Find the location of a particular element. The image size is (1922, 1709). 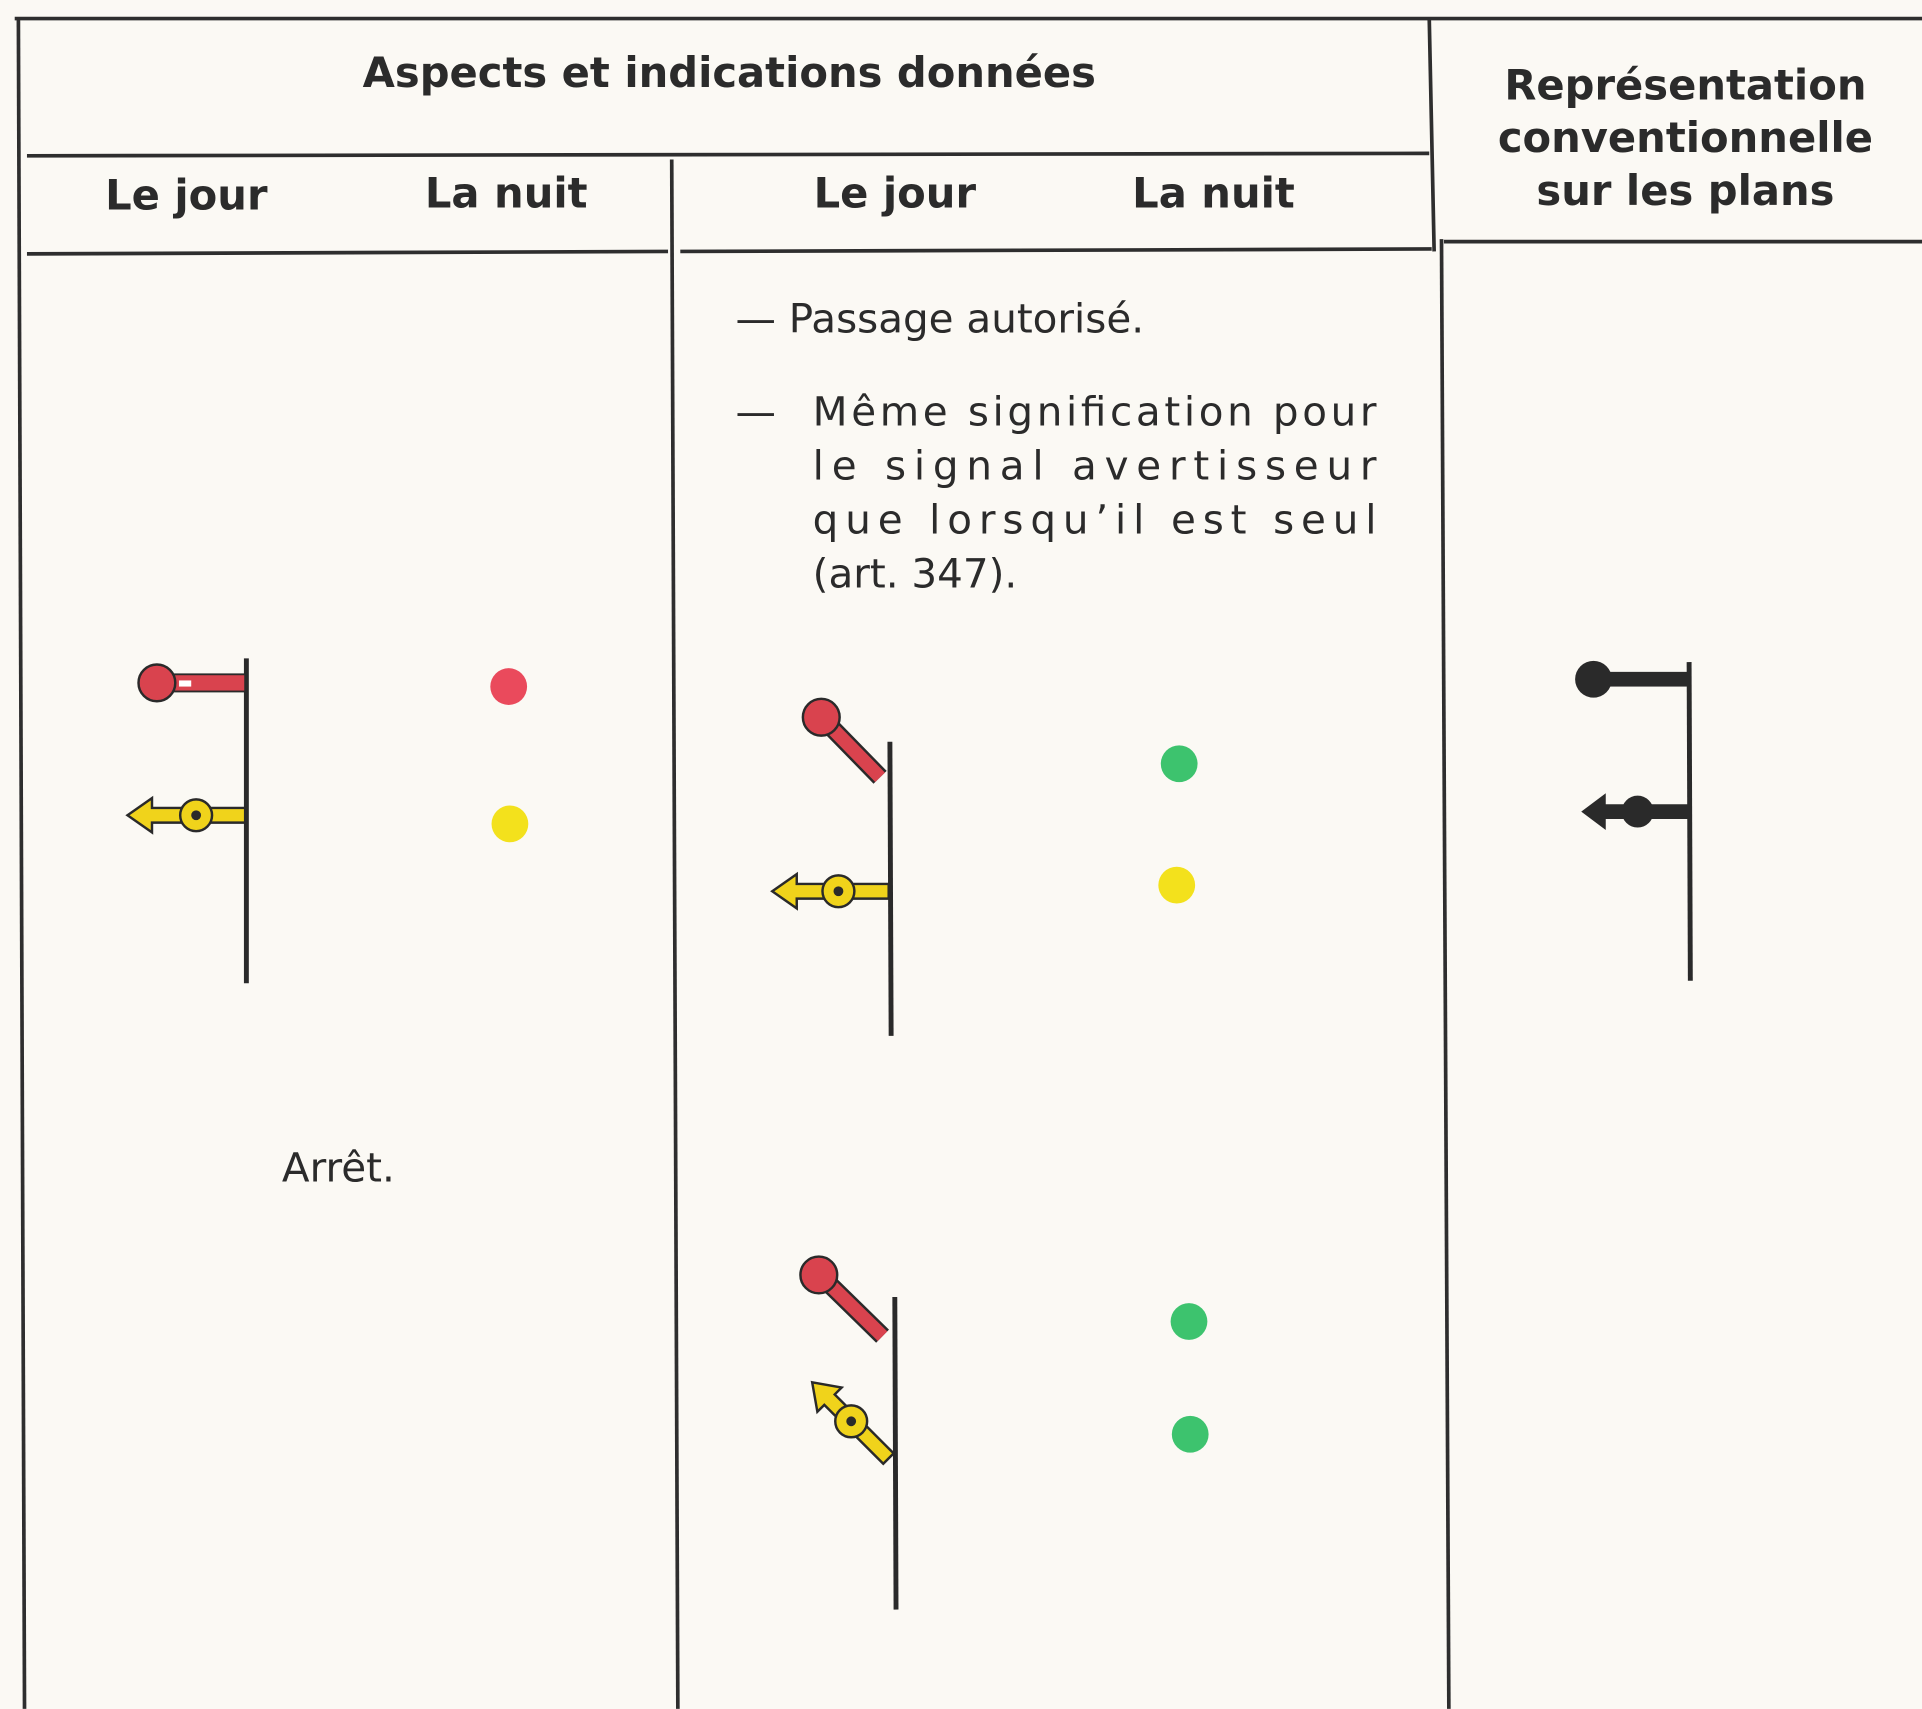

indication: Arrêt. is located at coordinates (338, 1168).